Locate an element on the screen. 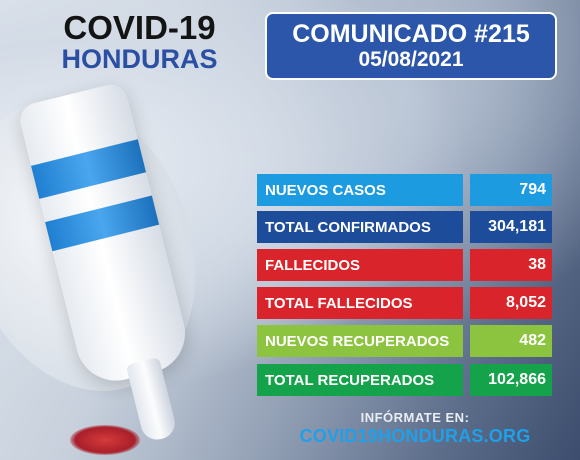 This screenshot has width=580, height=460. stat-value-total-deaths: 8,052 is located at coordinates (511, 303).